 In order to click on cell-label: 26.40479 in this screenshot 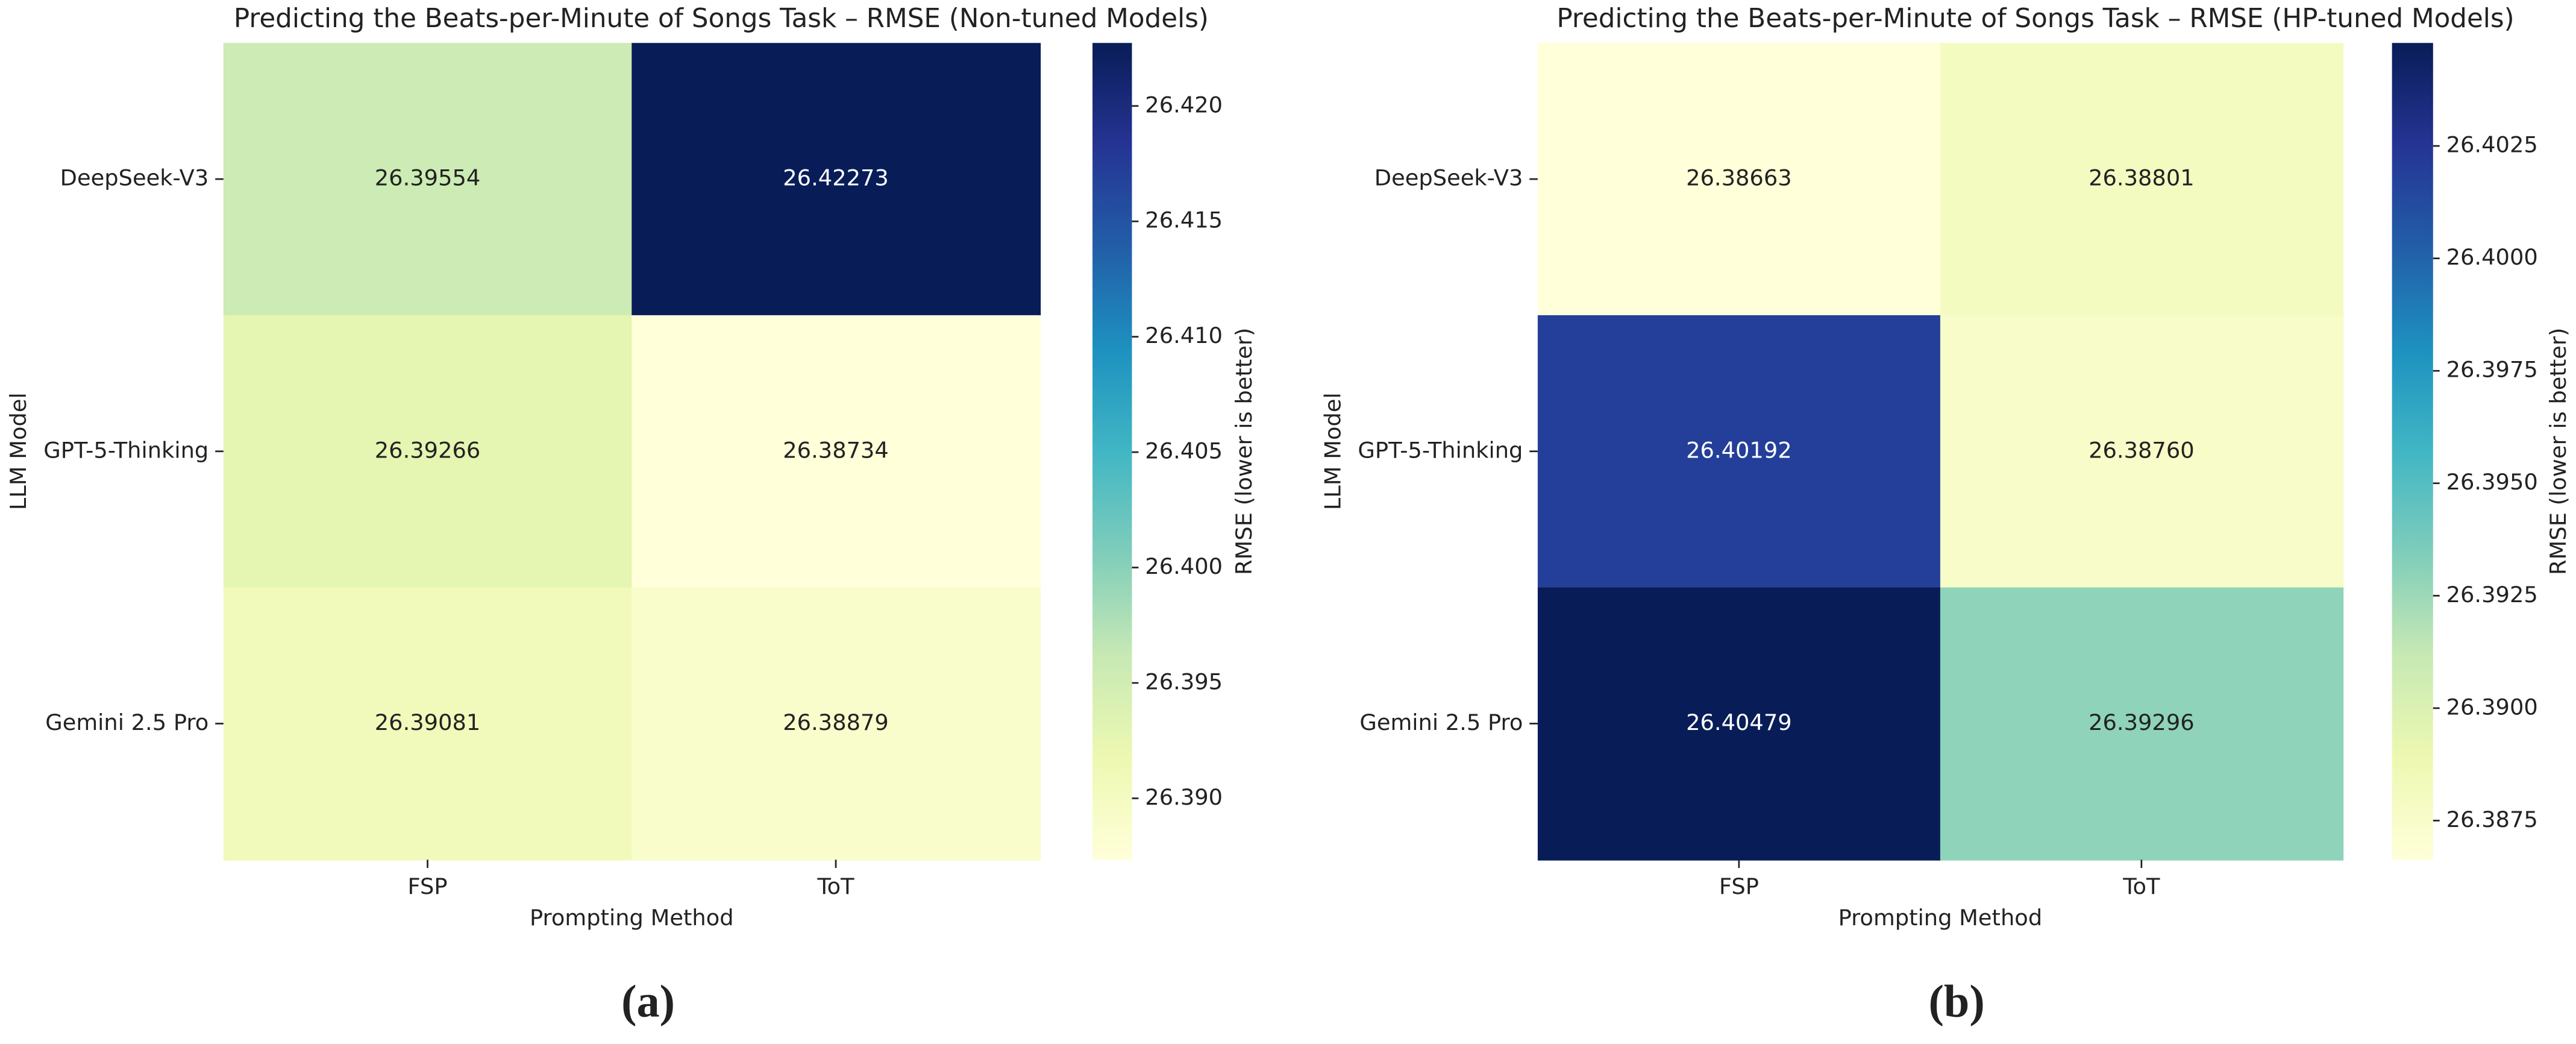, I will do `click(1739, 722)`.